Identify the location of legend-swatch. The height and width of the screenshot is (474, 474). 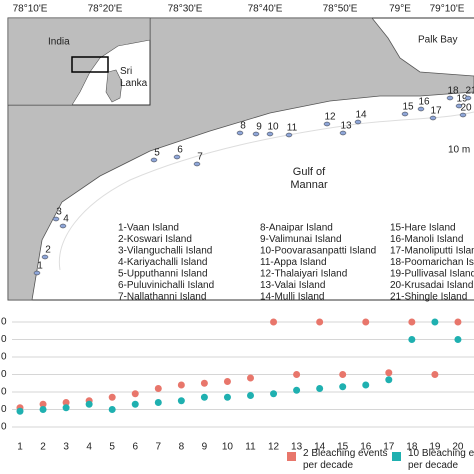
(396, 456).